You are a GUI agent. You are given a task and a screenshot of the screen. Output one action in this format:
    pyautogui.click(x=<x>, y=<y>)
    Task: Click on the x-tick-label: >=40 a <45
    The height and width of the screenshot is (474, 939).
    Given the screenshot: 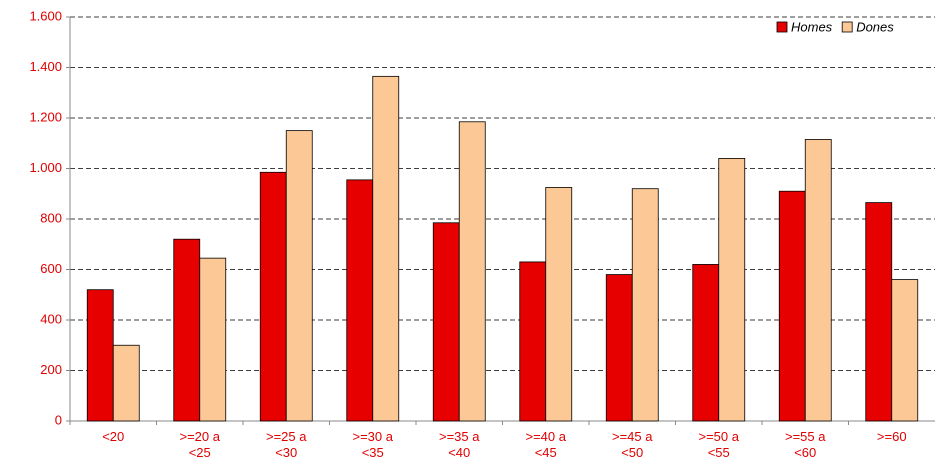 What is the action you would take?
    pyautogui.click(x=546, y=444)
    